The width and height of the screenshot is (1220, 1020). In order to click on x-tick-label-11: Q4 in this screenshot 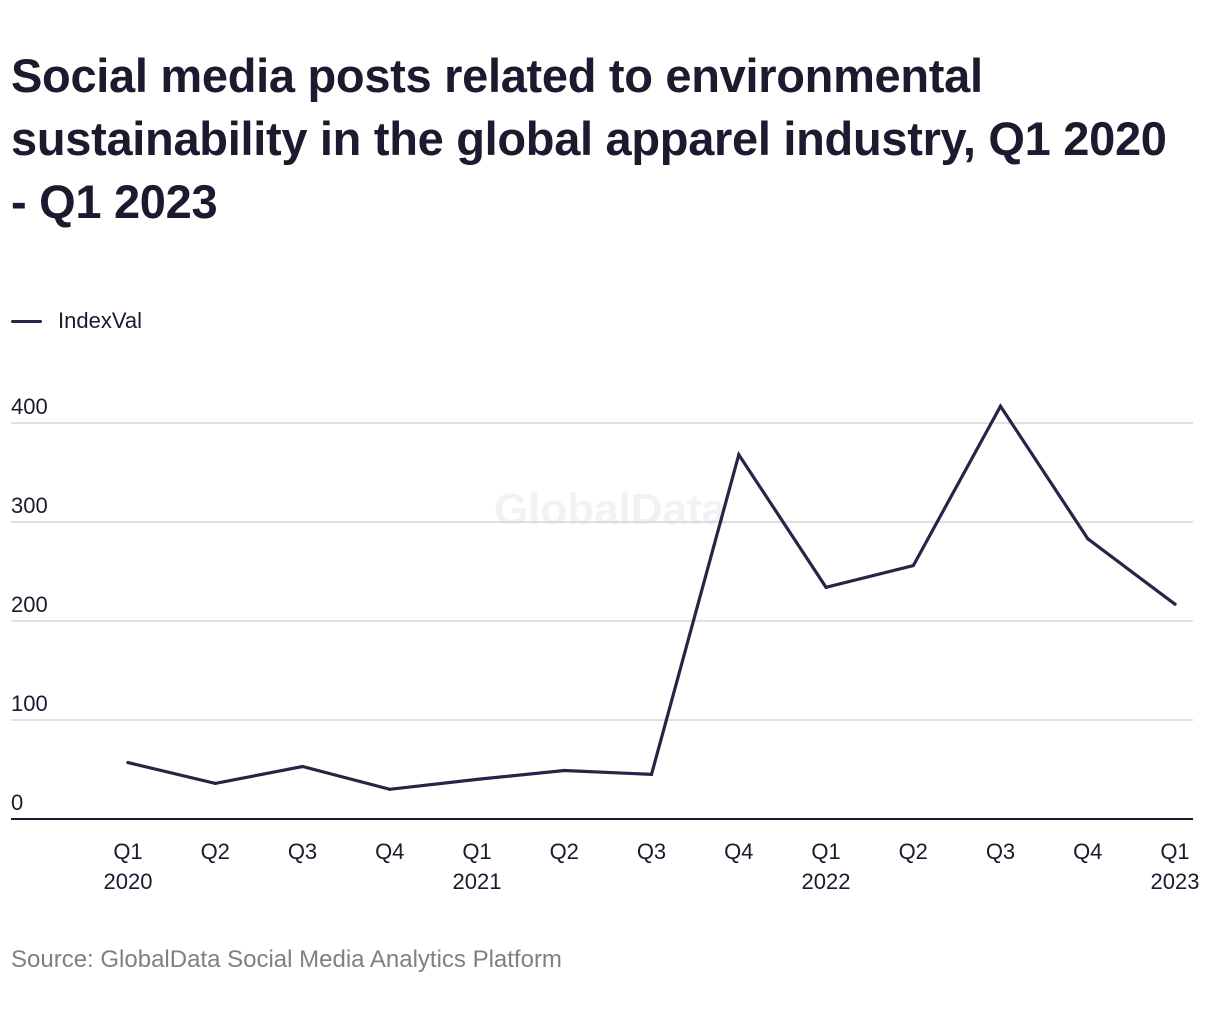, I will do `click(1087, 851)`.